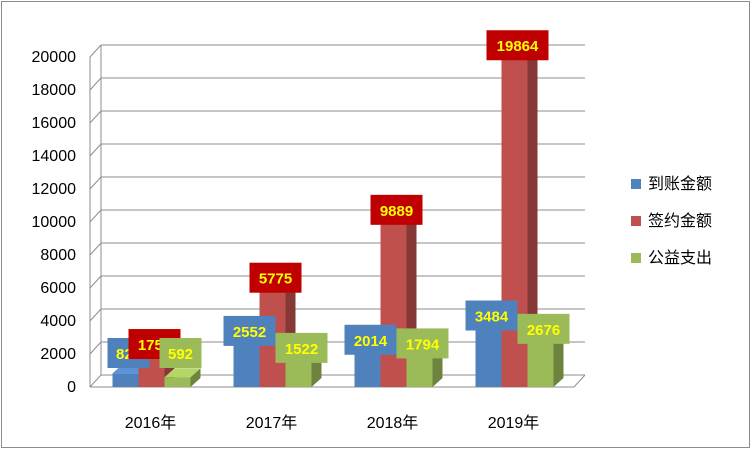 The width and height of the screenshot is (753, 451). Describe the element at coordinates (54, 90) in the screenshot. I see `y-tick-label: 18000` at that location.